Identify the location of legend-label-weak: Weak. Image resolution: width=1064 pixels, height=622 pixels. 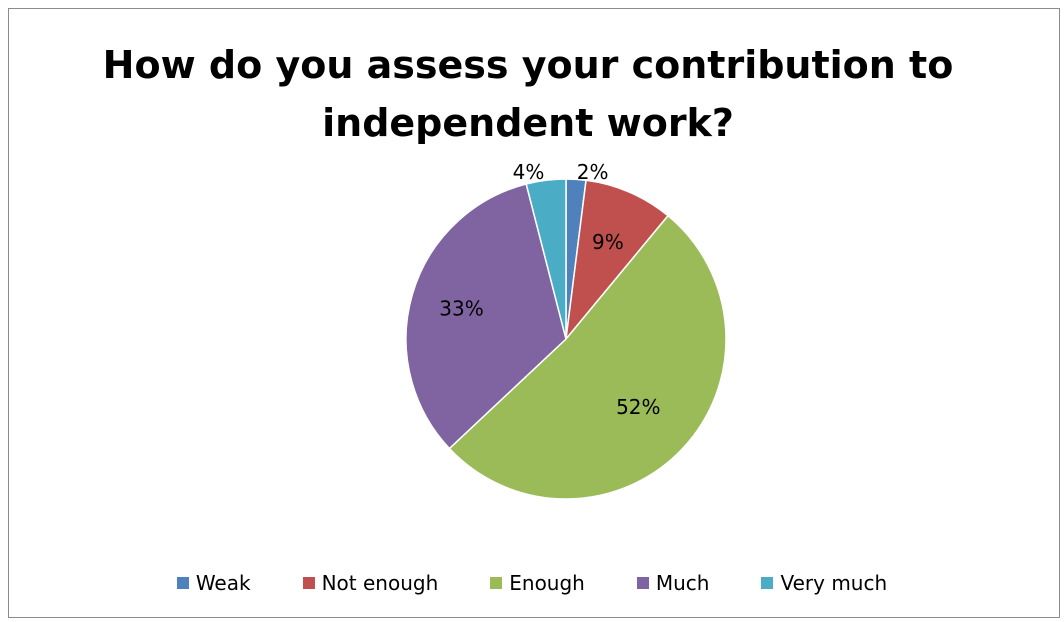
(223, 583).